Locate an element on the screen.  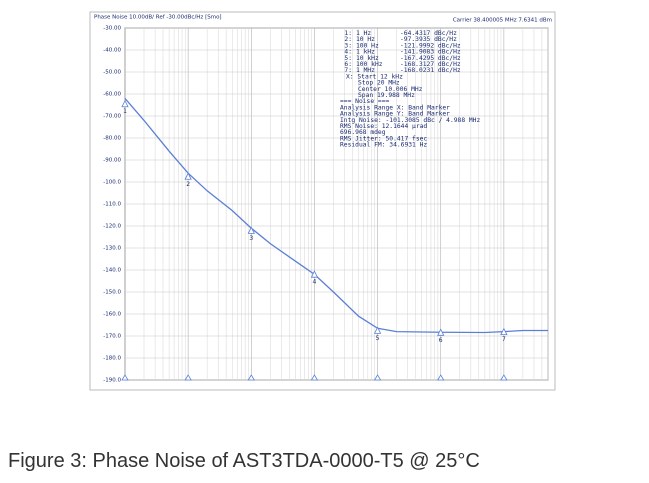
y-tick-label: -80.00 is located at coordinates (112, 139).